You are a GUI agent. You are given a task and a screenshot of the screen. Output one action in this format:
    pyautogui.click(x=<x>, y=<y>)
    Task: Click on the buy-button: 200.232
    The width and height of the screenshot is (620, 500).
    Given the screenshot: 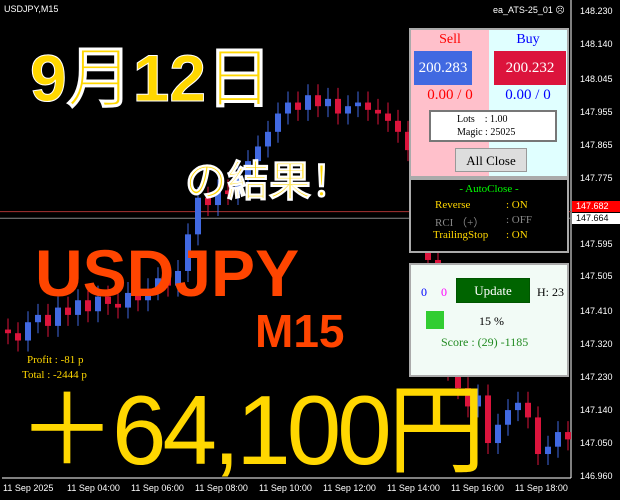 What is the action you would take?
    pyautogui.click(x=530, y=68)
    